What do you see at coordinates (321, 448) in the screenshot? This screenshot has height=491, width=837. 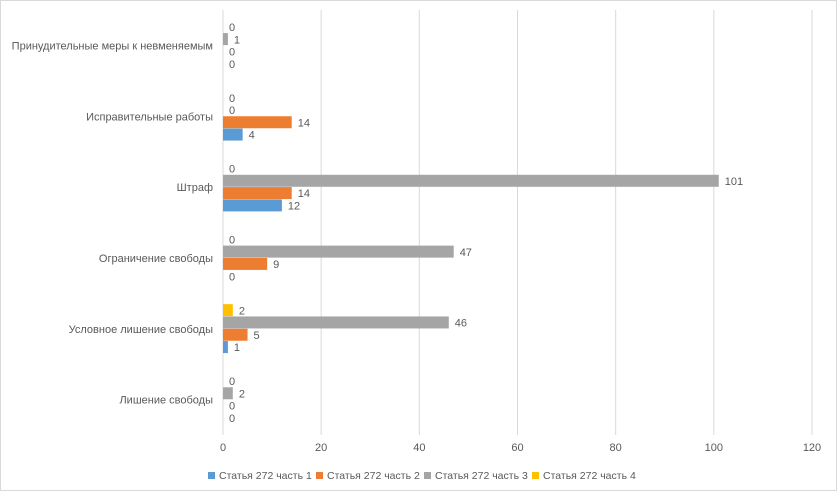 I see `x-tick-label: 20` at bounding box center [321, 448].